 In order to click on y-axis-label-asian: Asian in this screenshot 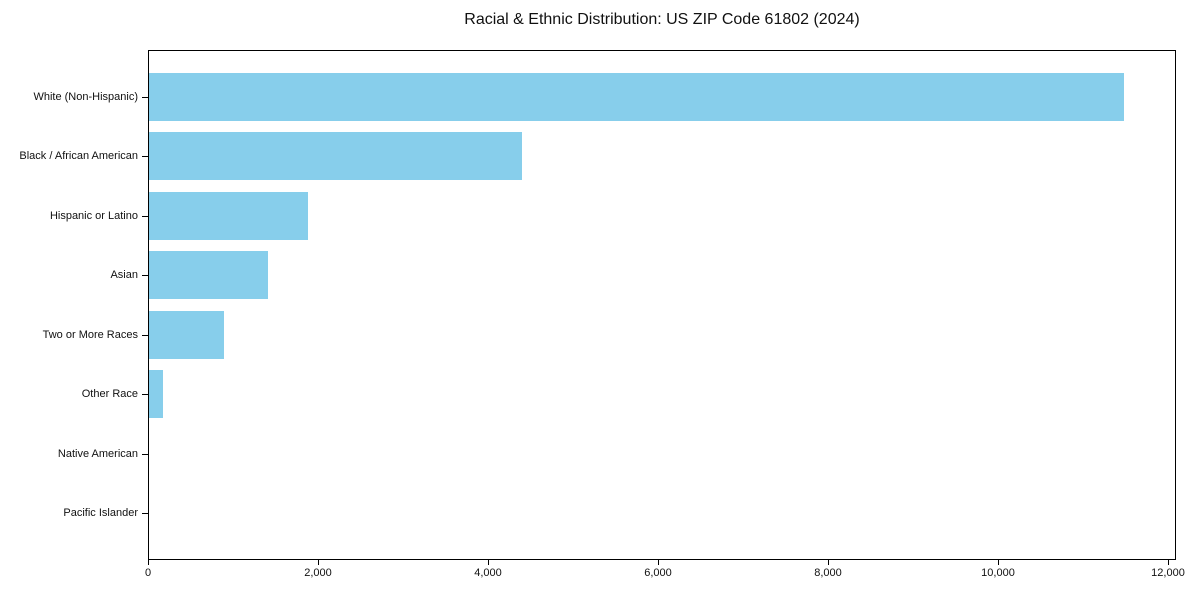, I will do `click(124, 275)`.